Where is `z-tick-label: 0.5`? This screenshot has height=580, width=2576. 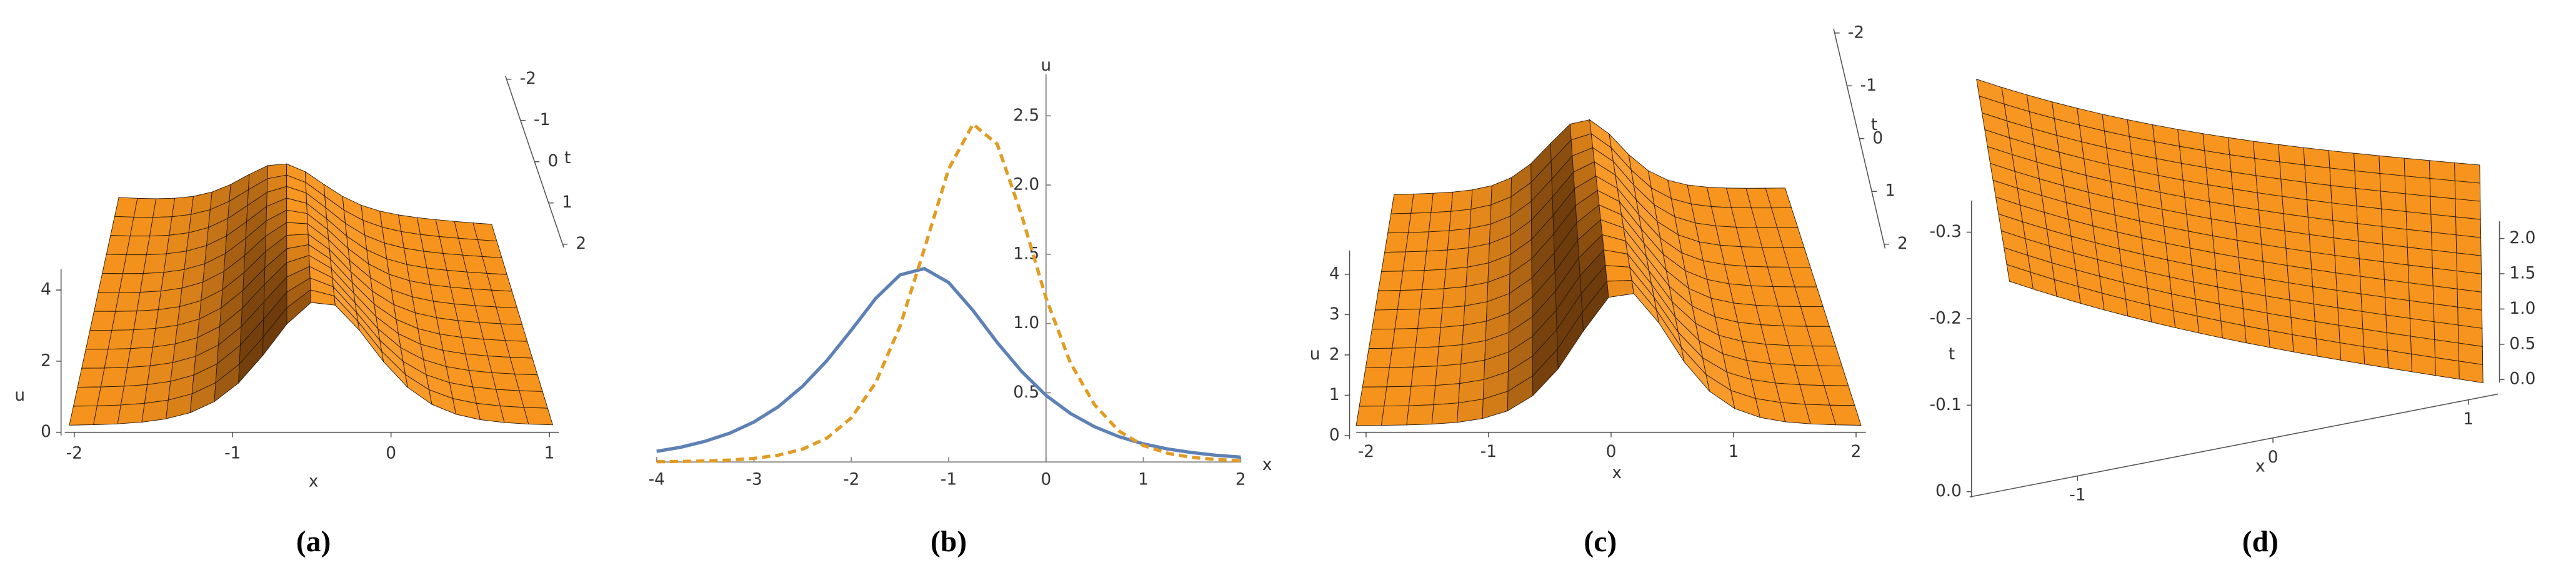 z-tick-label: 0.5 is located at coordinates (2522, 343).